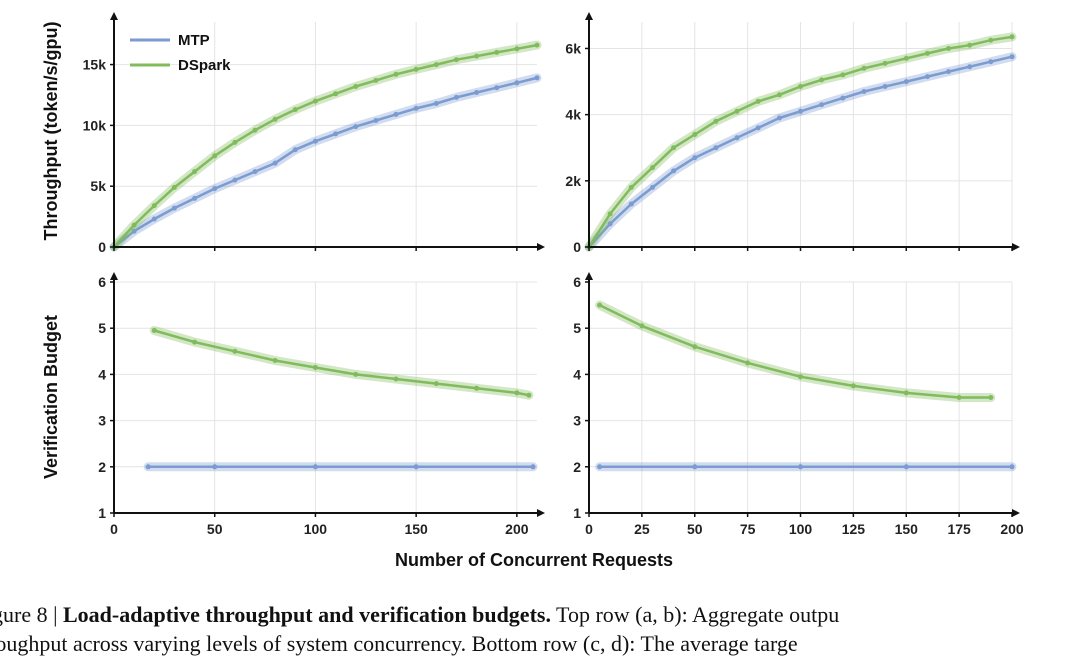 The height and width of the screenshot is (664, 1080). What do you see at coordinates (534, 560) in the screenshot?
I see `x-axis-title: Number of Concurrent Requests` at bounding box center [534, 560].